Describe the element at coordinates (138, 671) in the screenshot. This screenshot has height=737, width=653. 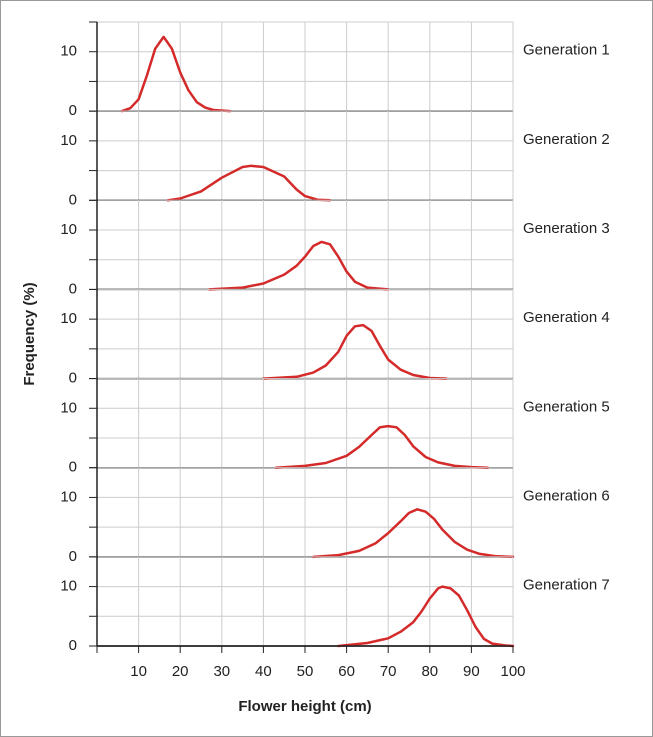
I see `x-tick-label: 10` at that location.